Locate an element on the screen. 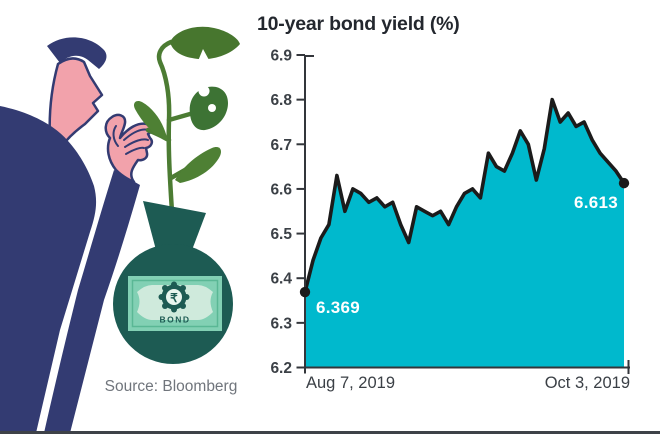 The height and width of the screenshot is (440, 660). x-axis-start-label: Aug 7, 2019 is located at coordinates (350, 383).